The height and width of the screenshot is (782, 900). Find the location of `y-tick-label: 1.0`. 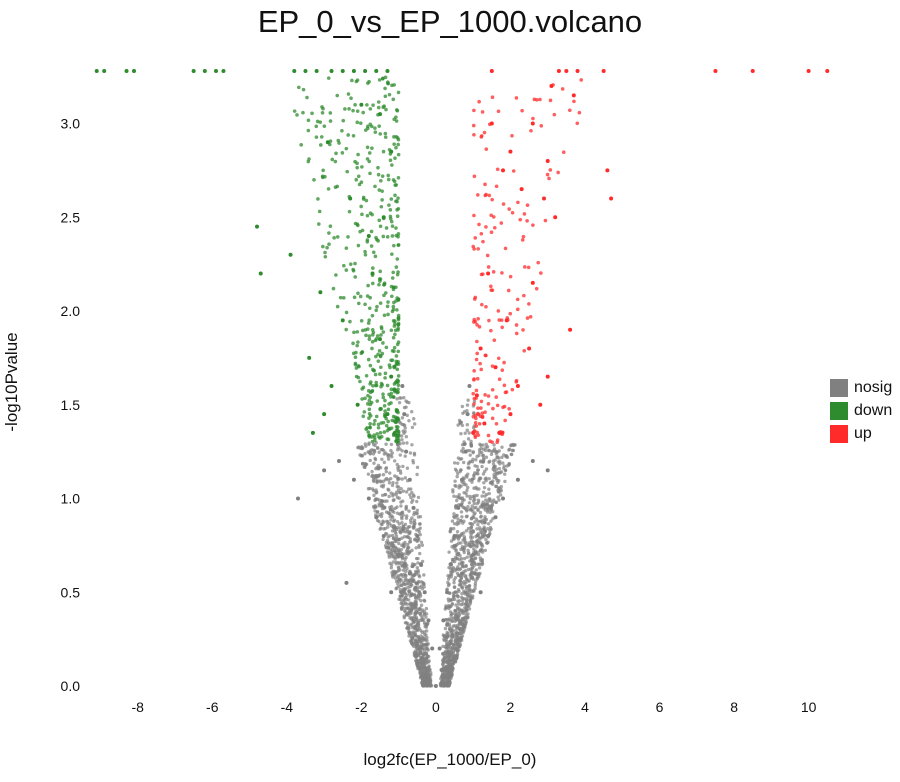

y-tick-label: 1.0 is located at coordinates (71, 499).